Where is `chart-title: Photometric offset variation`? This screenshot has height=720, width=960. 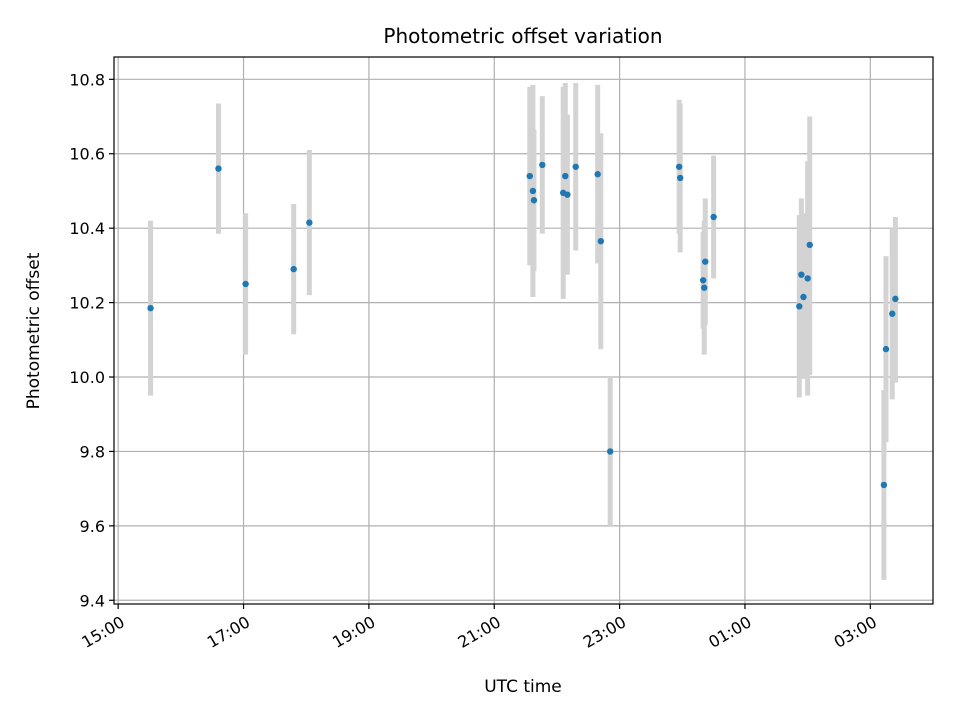 chart-title: Photometric offset variation is located at coordinates (522, 36).